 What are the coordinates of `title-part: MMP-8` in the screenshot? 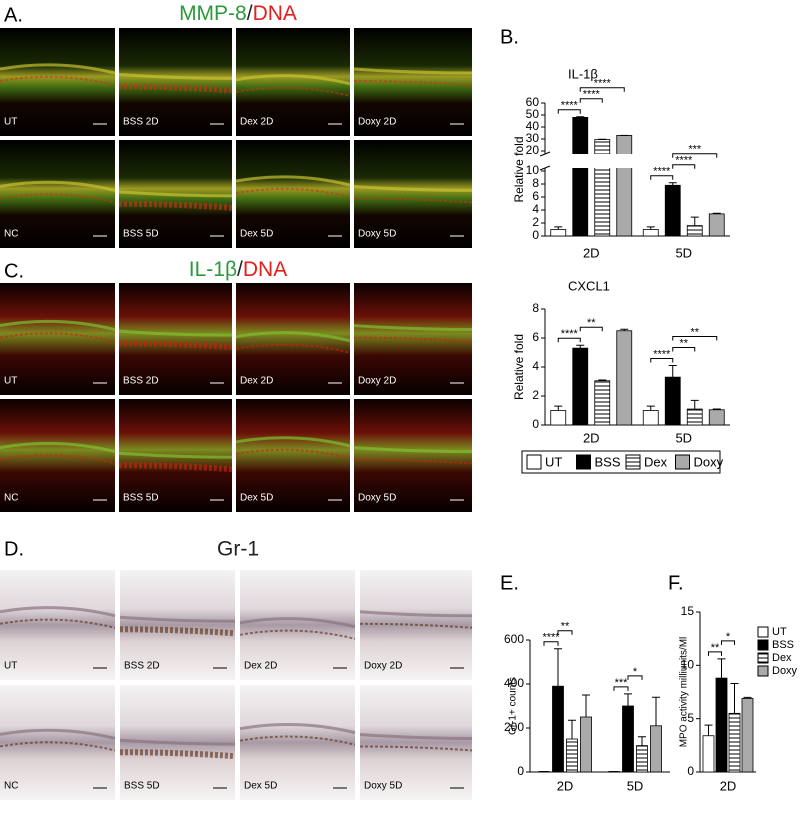 It's located at (213, 13).